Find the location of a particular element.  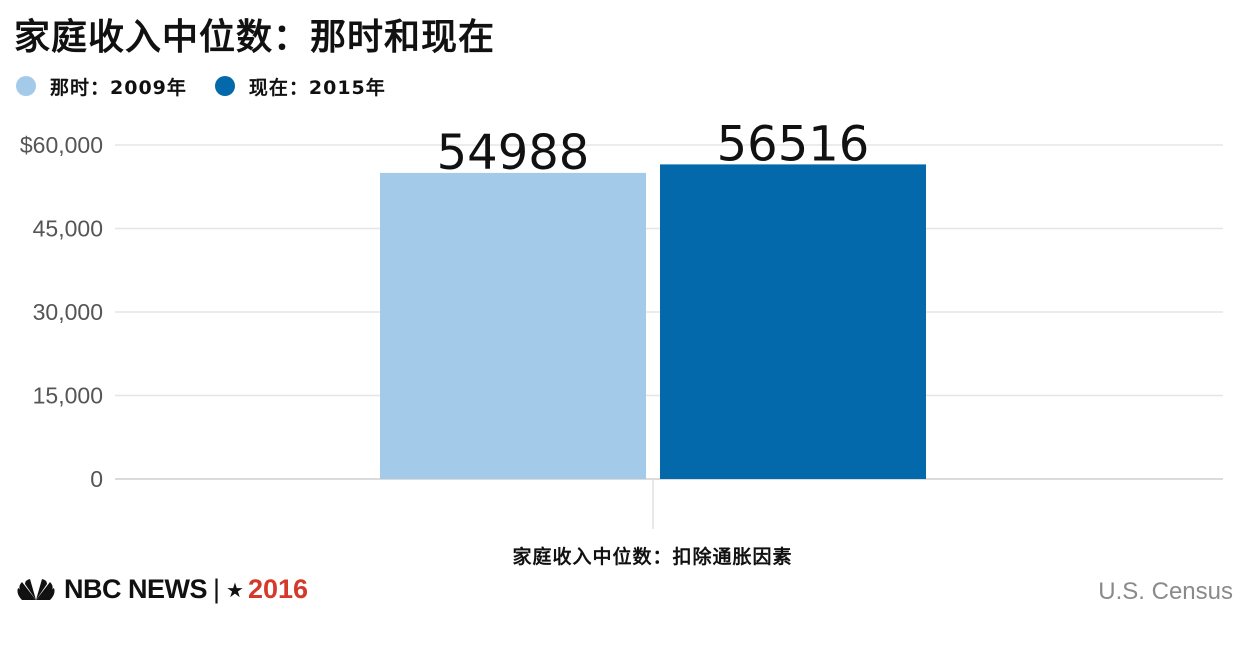

y-tick-label: 45,000 is located at coordinates (68, 229).